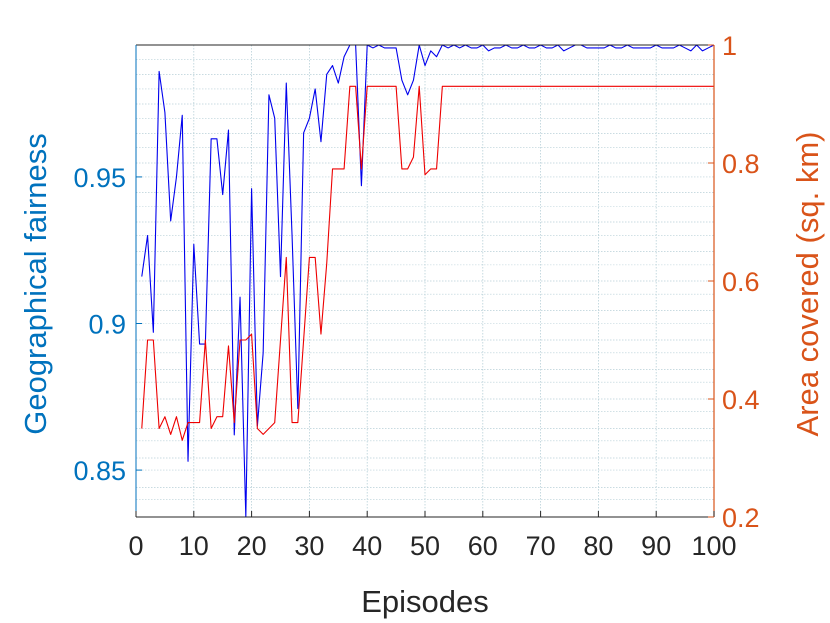  What do you see at coordinates (741, 518) in the screenshot?
I see `right-y-tick-label: 0.2` at bounding box center [741, 518].